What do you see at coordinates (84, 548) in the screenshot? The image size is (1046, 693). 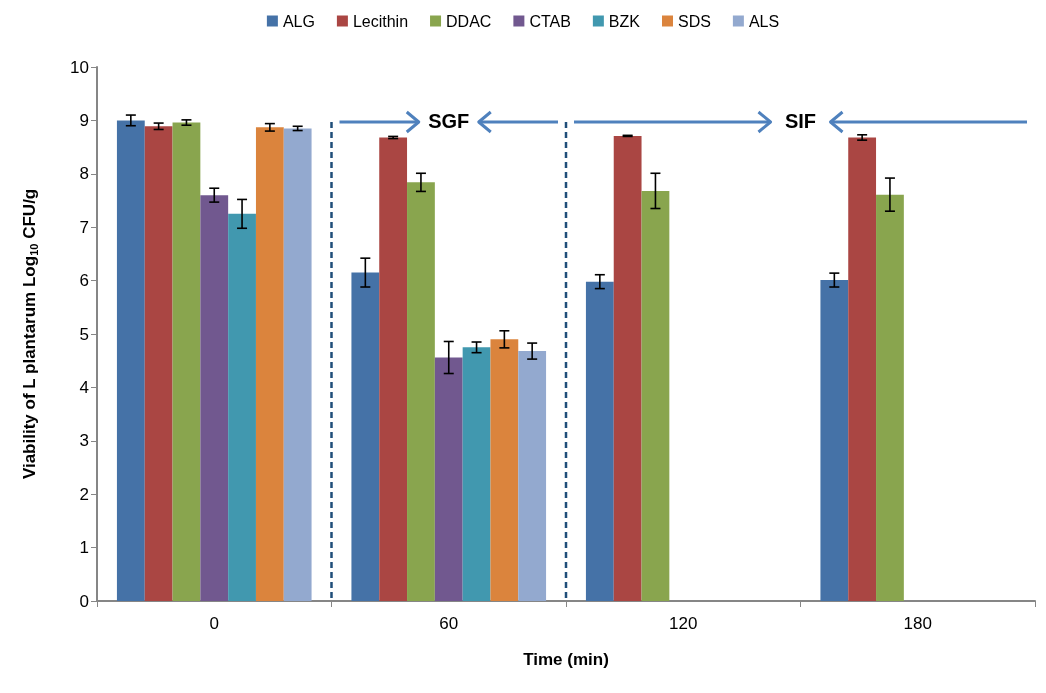 I see `y-tick-label: 1` at bounding box center [84, 548].